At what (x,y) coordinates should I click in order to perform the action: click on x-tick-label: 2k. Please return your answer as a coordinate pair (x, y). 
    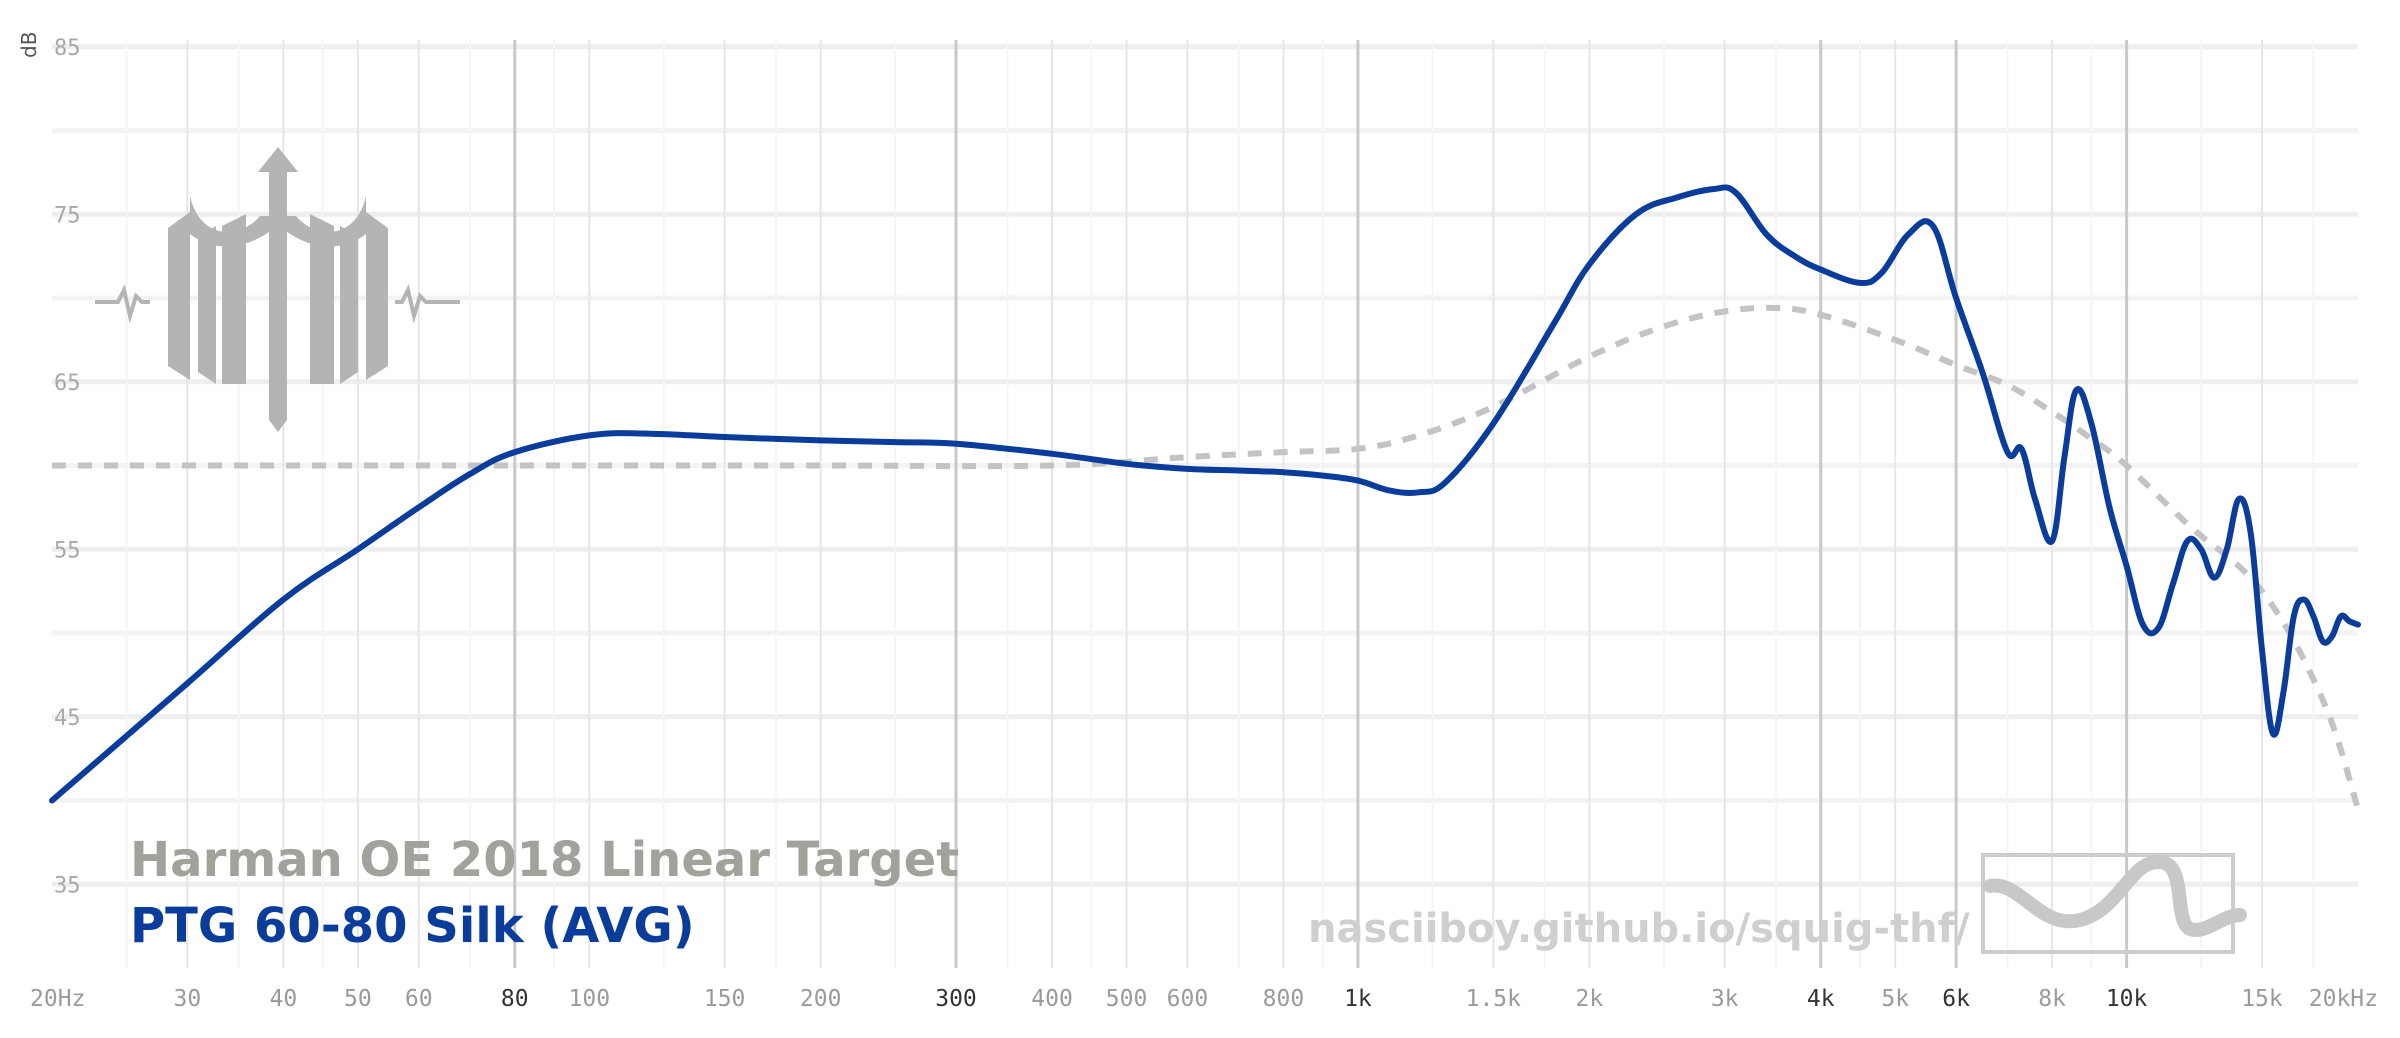
    Looking at the image, I should click on (1589, 999).